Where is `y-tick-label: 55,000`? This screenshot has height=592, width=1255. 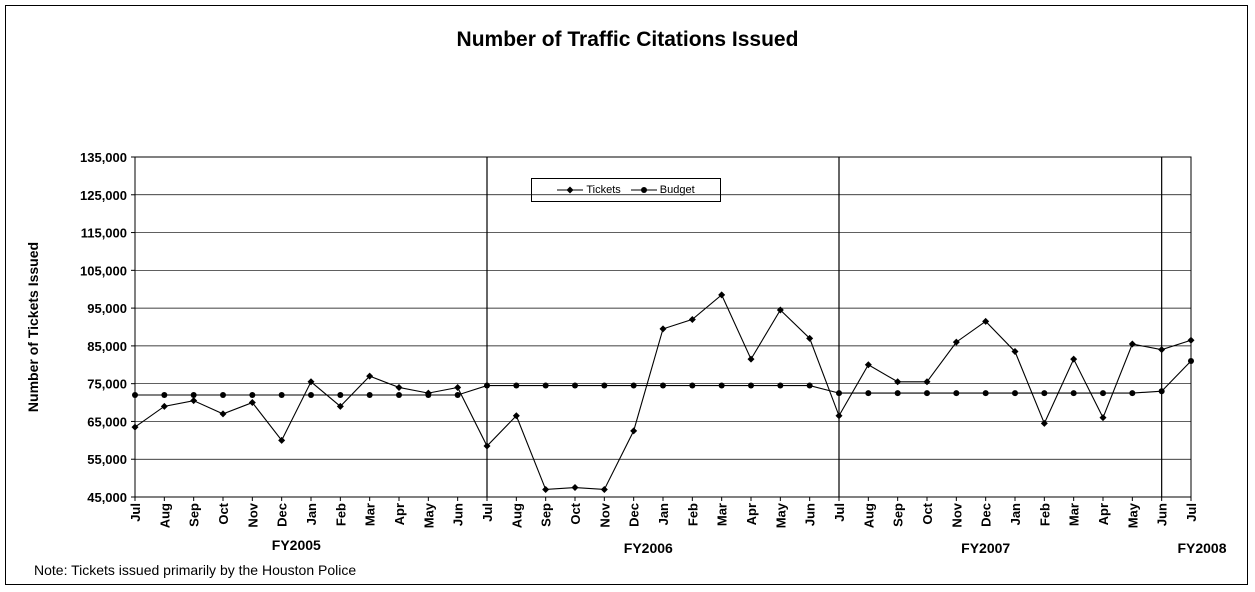
y-tick-label: 55,000 is located at coordinates (107, 459).